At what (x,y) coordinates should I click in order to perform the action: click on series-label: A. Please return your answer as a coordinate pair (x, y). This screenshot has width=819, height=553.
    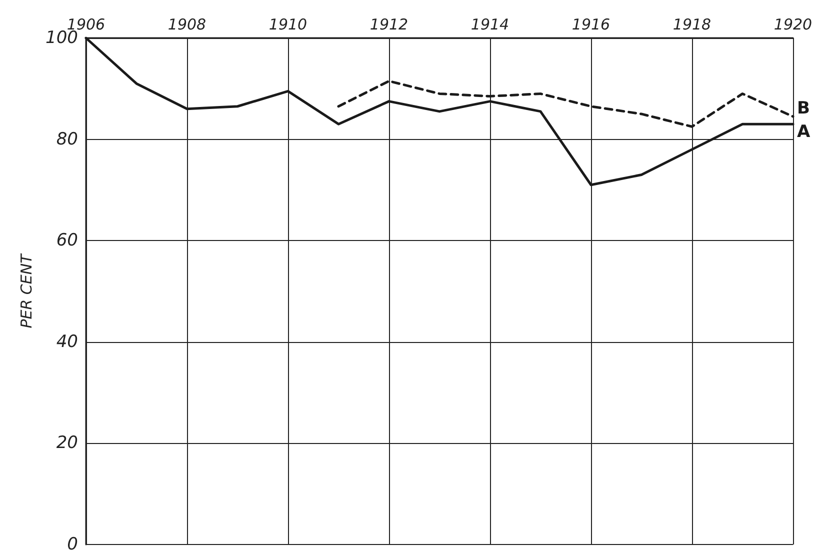
    Looking at the image, I should click on (804, 132).